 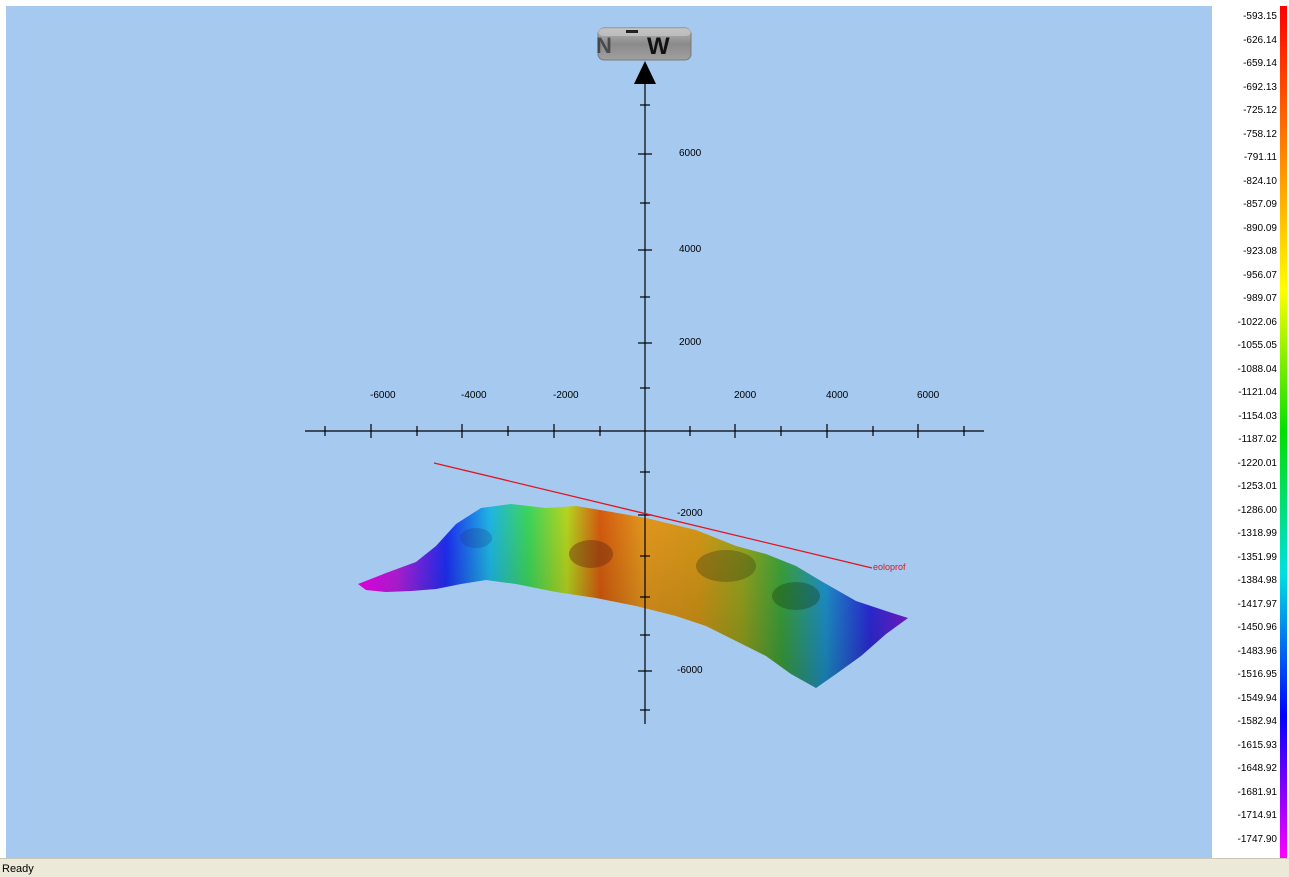 I want to click on depth-legend-value: -626.14, so click(x=1260, y=40).